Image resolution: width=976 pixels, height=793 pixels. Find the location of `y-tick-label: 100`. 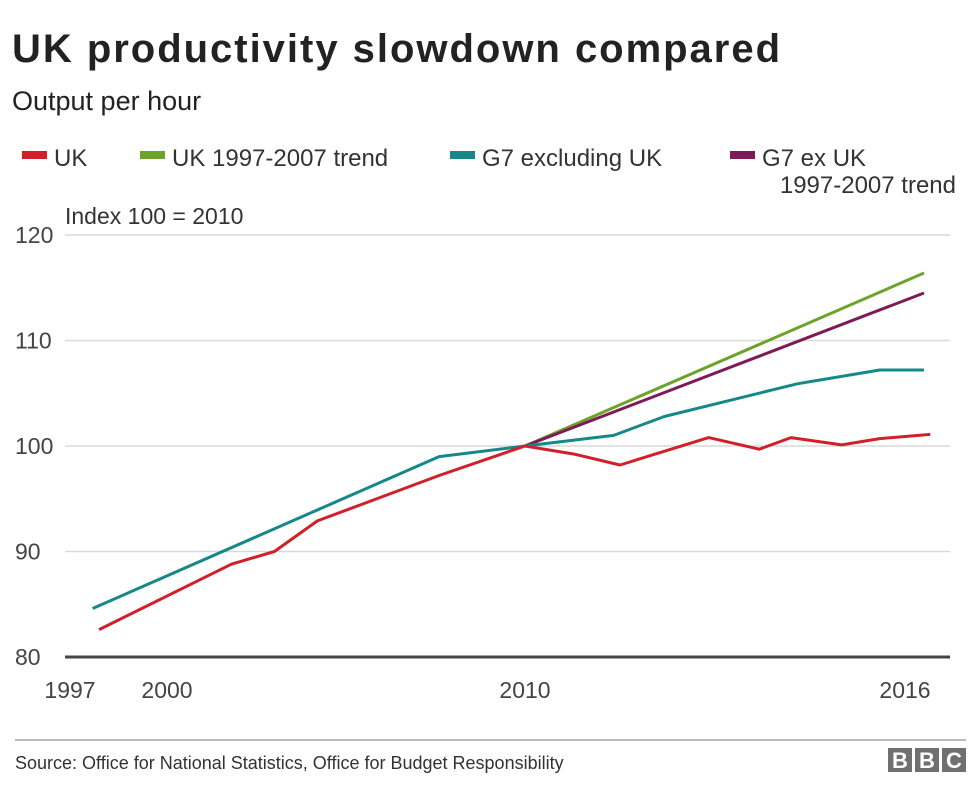

y-tick-label: 100 is located at coordinates (34, 446).